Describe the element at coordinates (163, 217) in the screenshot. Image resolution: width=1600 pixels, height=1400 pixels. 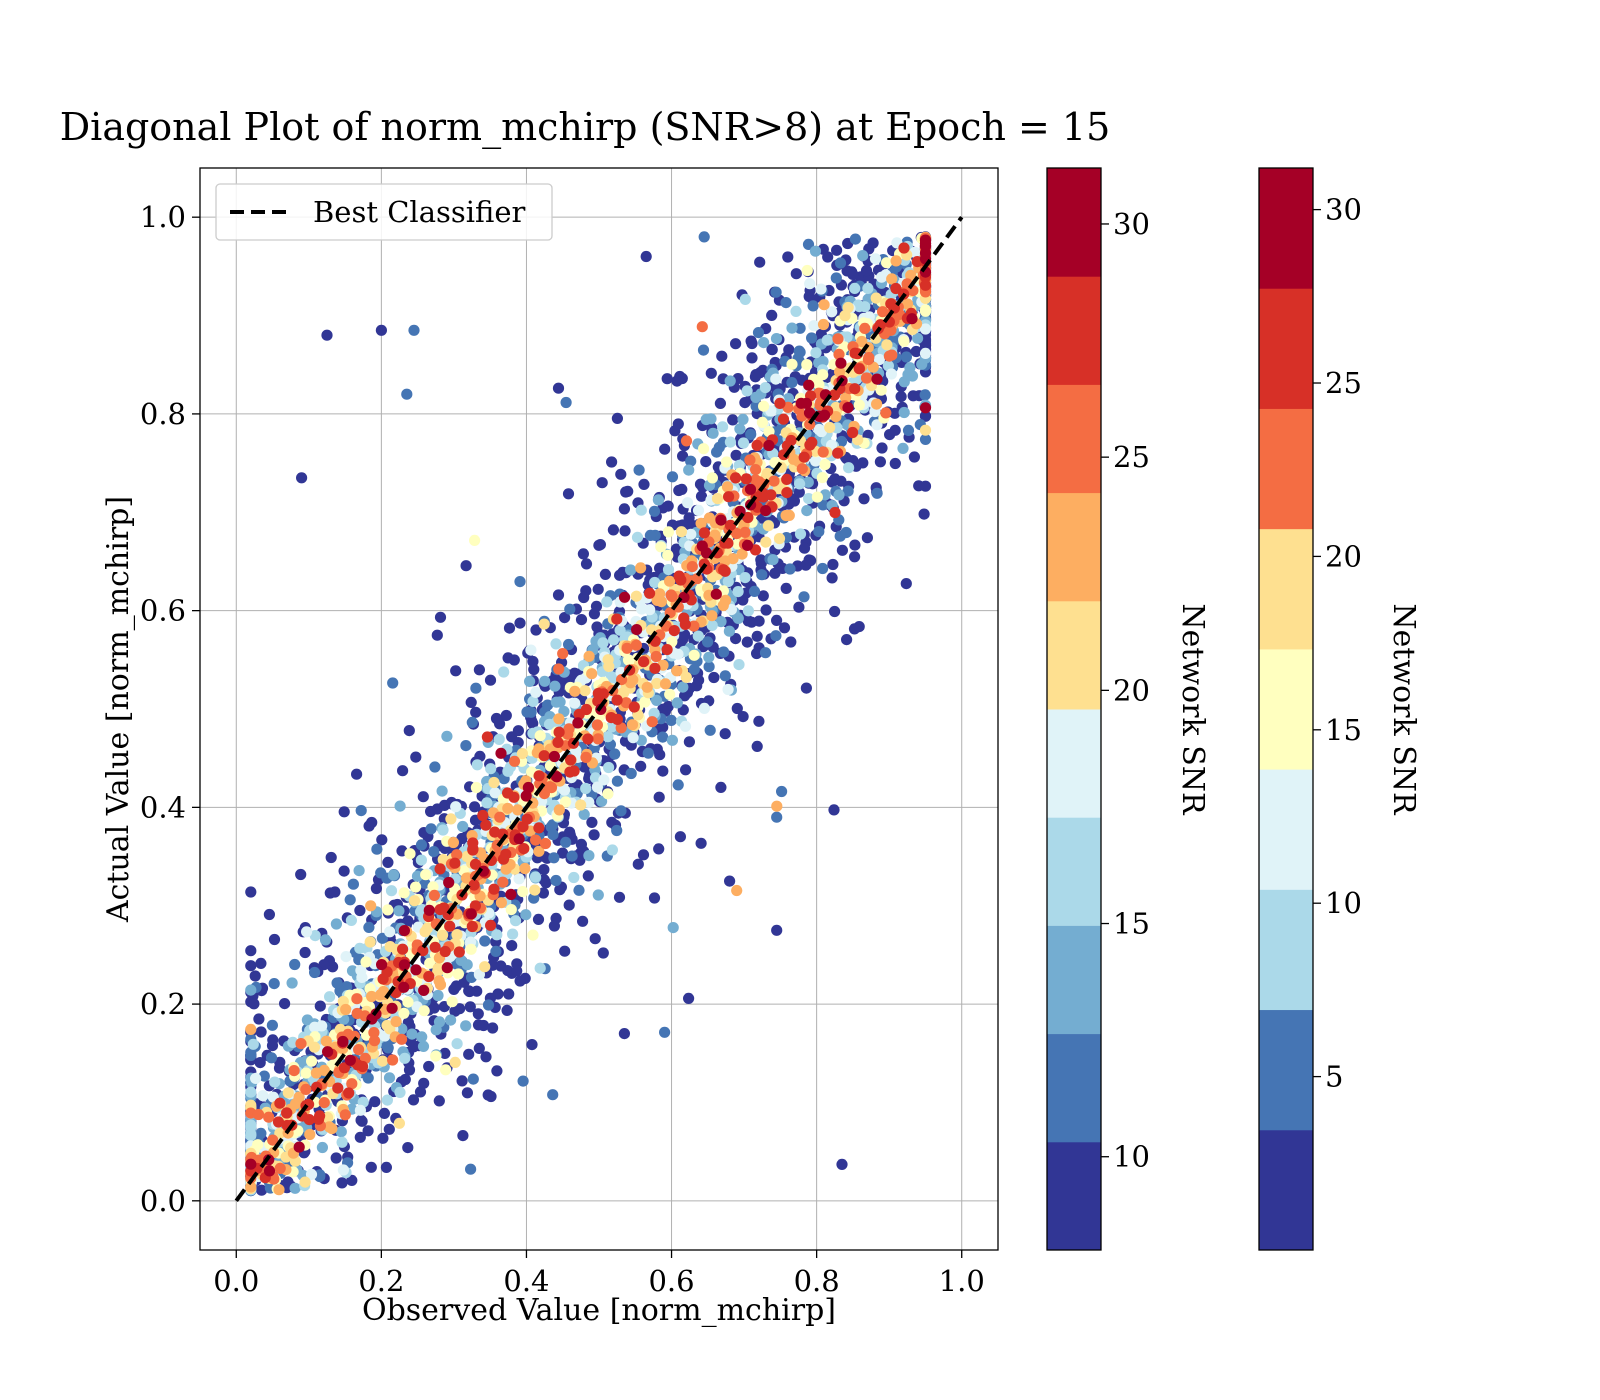
I see `y-tick-label: 1.0` at that location.